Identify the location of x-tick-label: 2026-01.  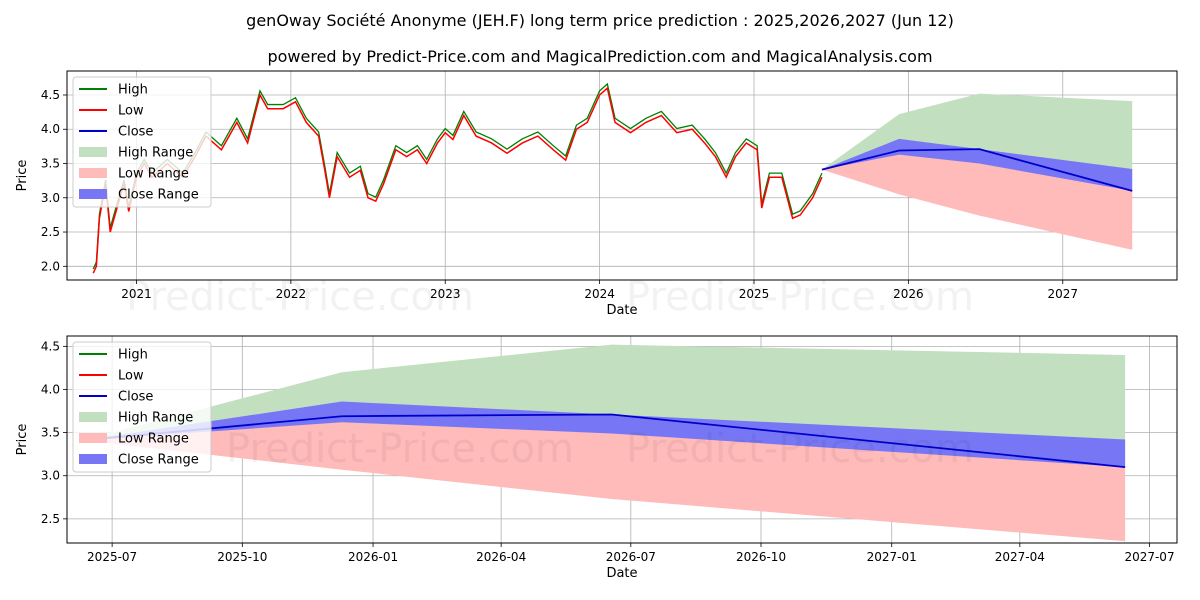
(373, 557).